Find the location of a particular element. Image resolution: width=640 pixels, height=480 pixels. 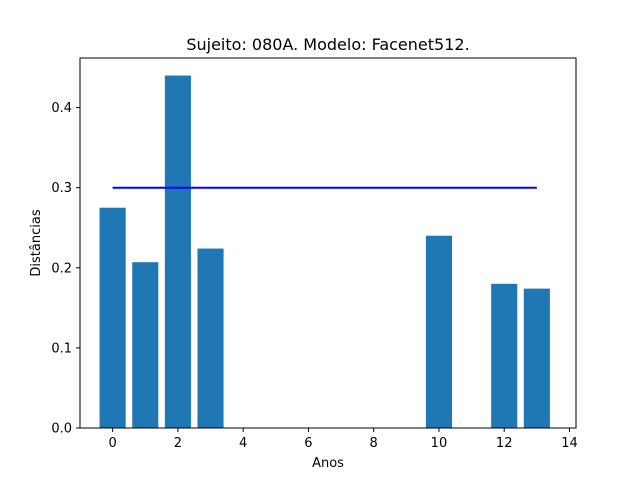

x-tick-label: 14 is located at coordinates (569, 443).